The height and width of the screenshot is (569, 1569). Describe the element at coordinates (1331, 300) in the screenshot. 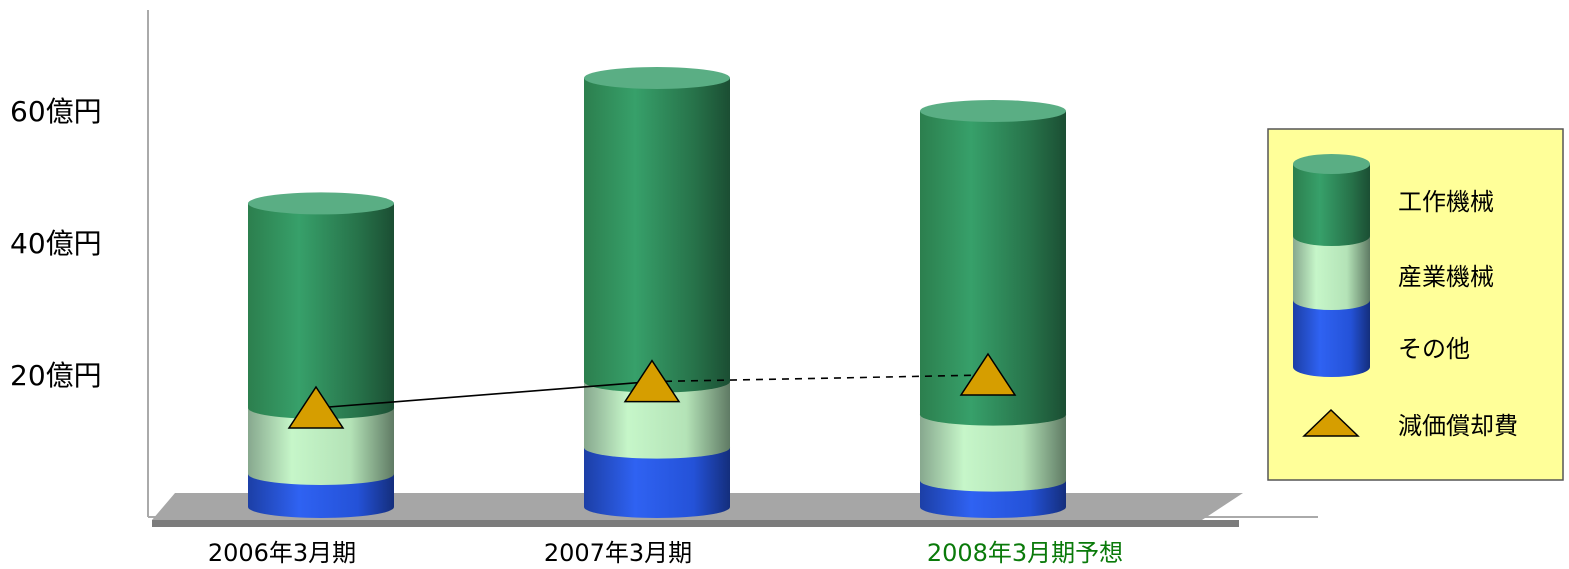

I see `legend-swatch-industrial-edge` at that location.